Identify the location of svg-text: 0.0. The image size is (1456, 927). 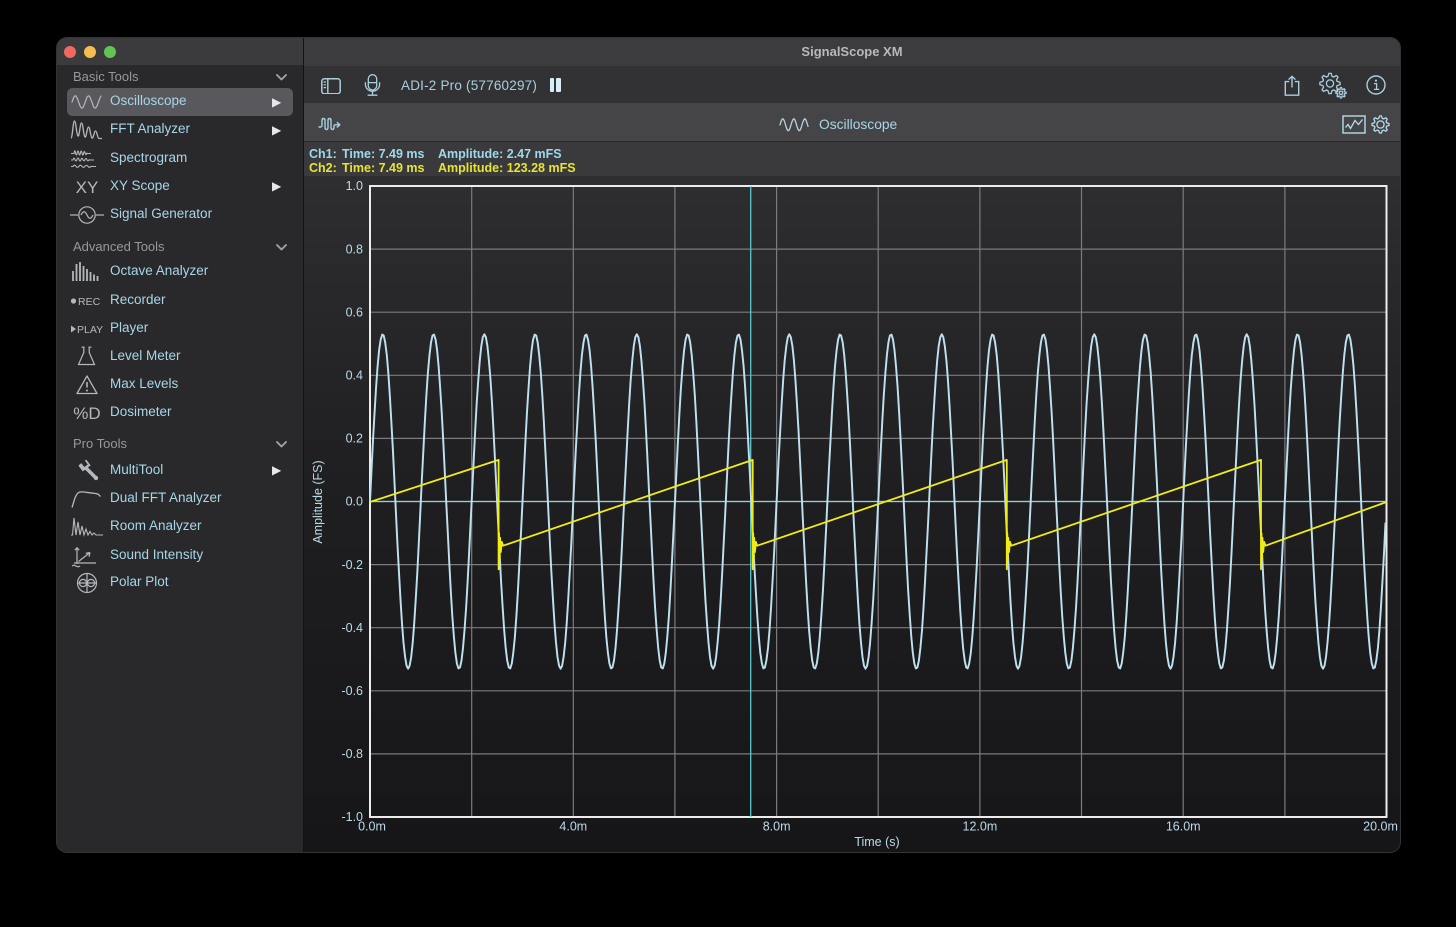
(354, 502).